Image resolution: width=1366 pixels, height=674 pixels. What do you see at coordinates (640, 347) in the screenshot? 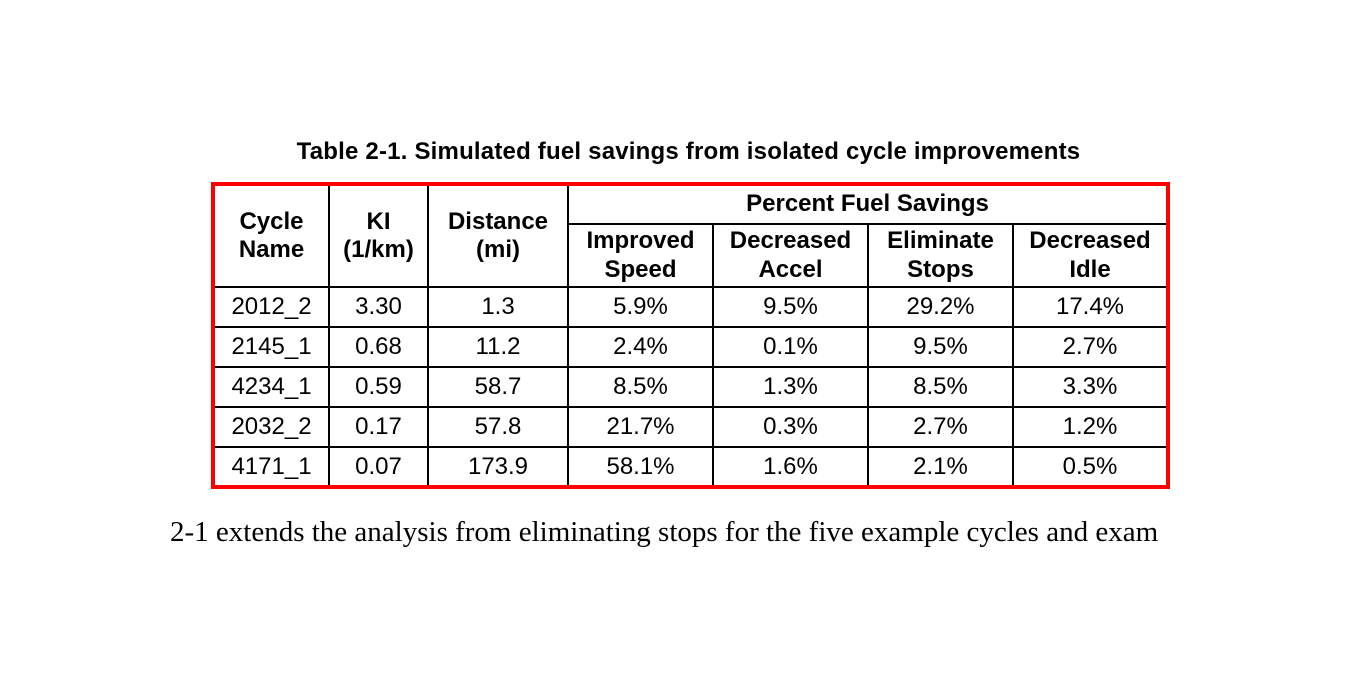
I see `cell-improved-speed: 2.4%` at bounding box center [640, 347].